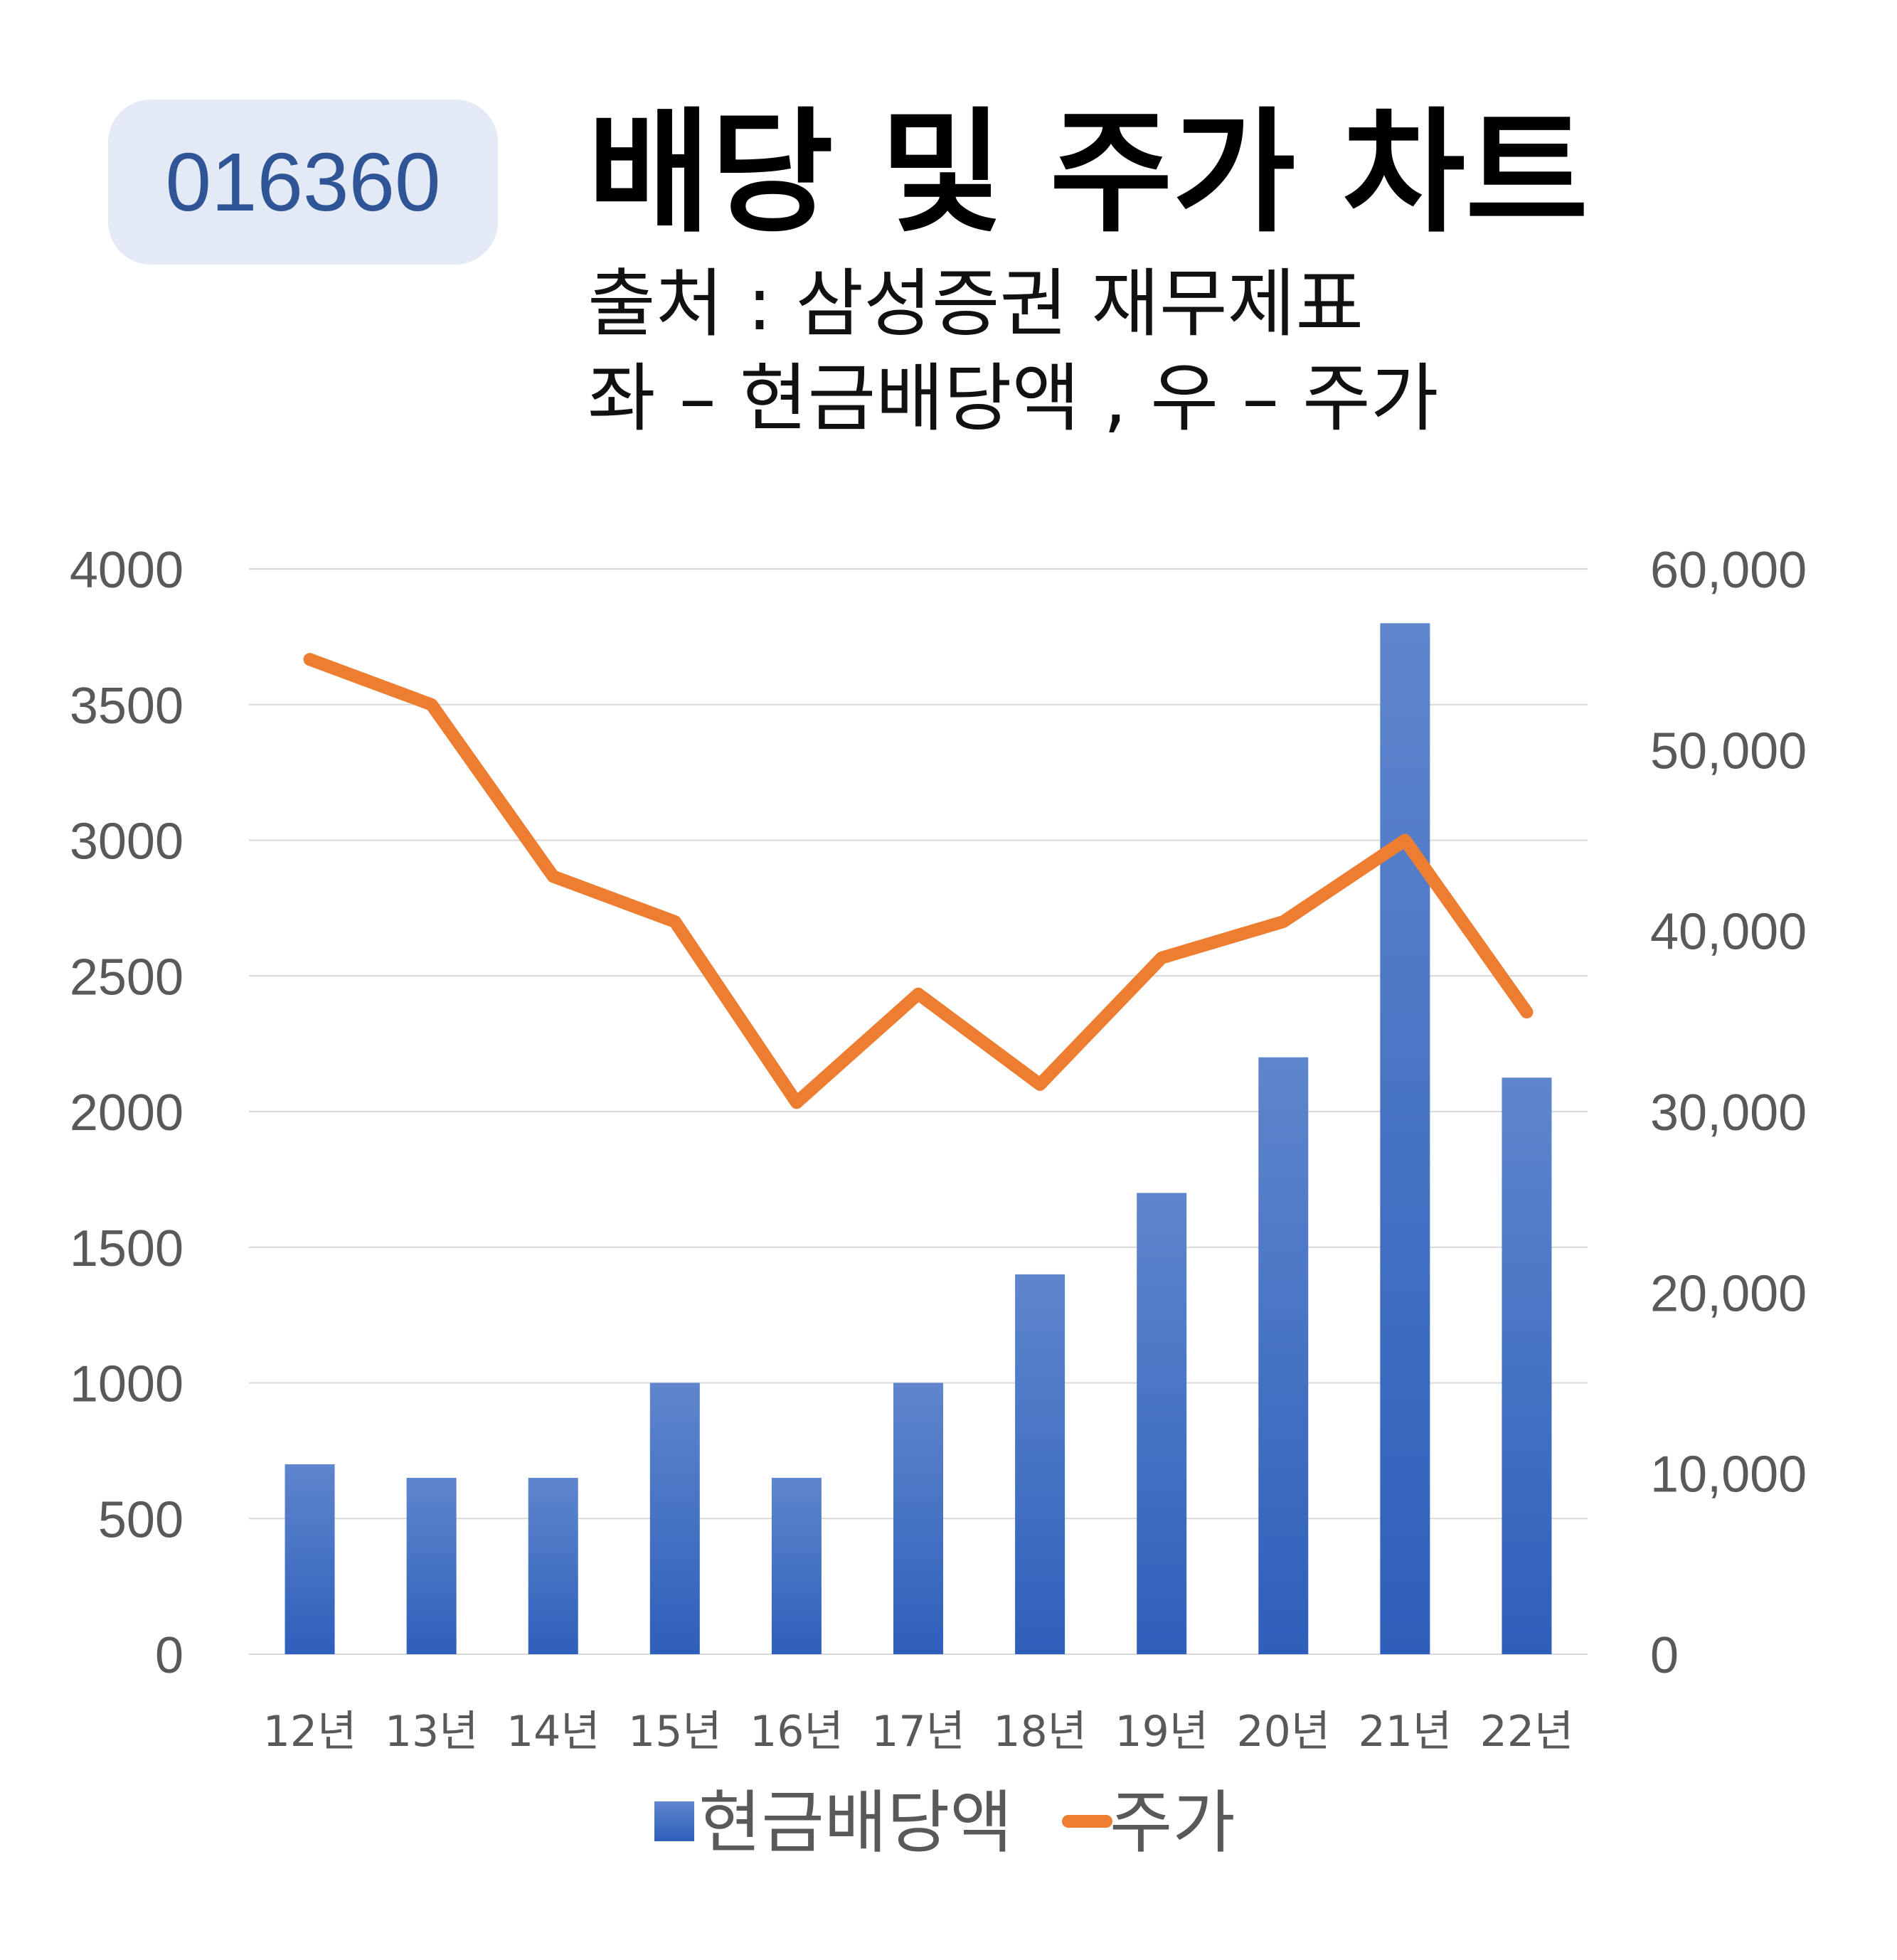 This screenshot has width=1897, height=1960. I want to click on left-tick-label: 3000, so click(127, 842).